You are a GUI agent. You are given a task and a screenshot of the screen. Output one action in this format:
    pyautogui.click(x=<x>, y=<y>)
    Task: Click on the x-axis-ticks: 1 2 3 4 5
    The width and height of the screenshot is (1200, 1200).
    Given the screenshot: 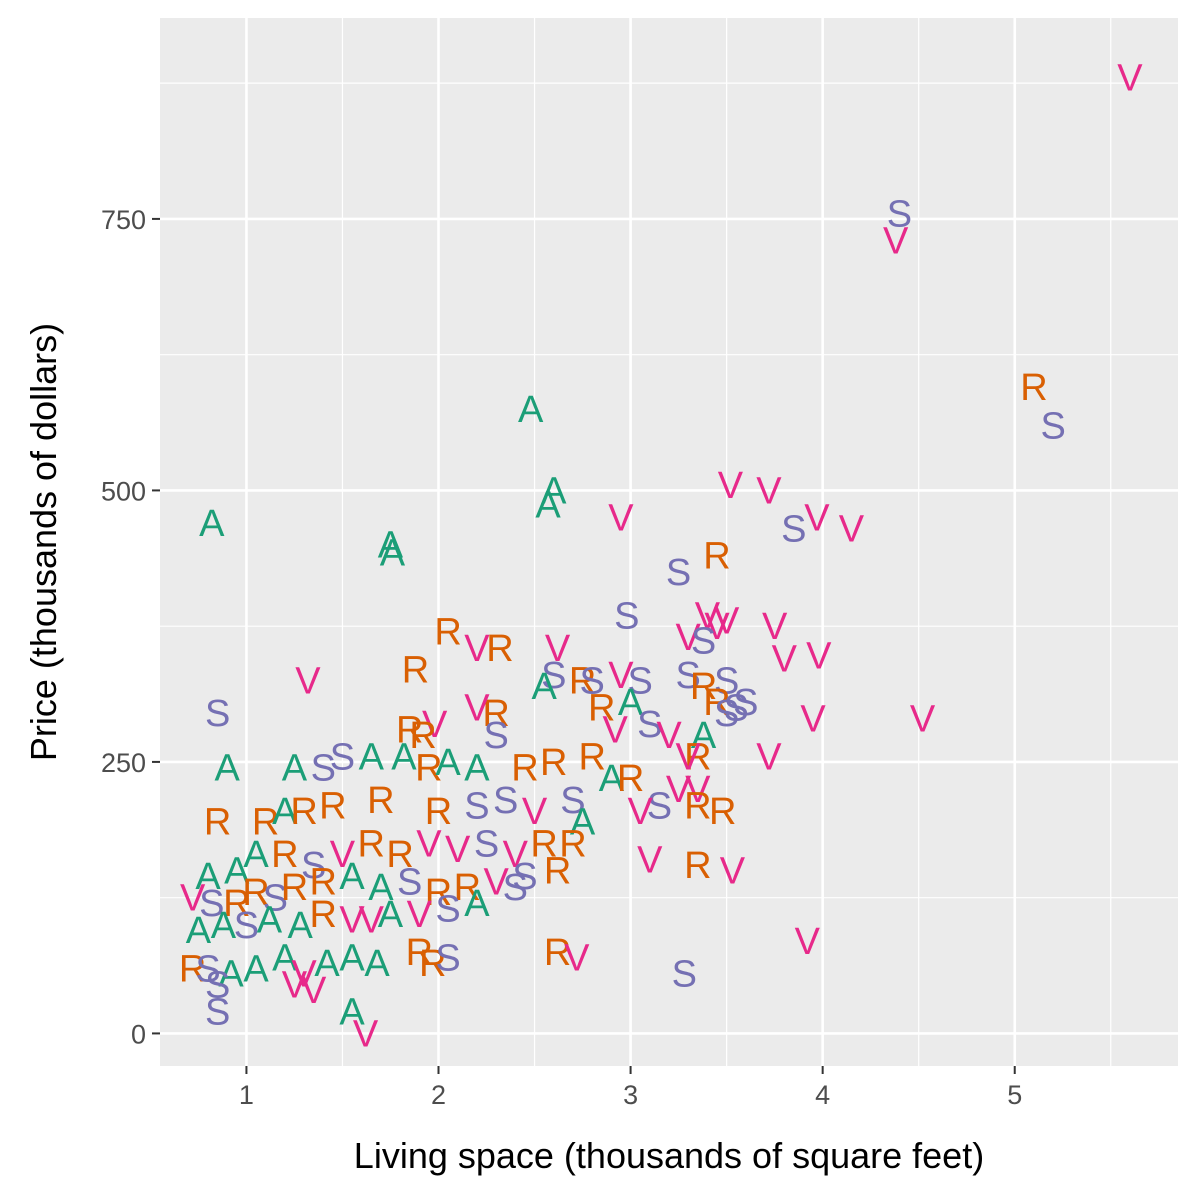 What is the action you would take?
    pyautogui.click(x=630, y=1088)
    